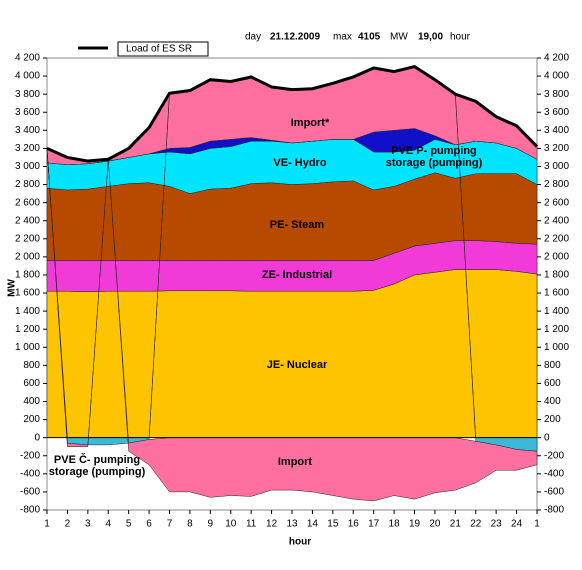  I want to click on x-tick-label: 11, so click(251, 524).